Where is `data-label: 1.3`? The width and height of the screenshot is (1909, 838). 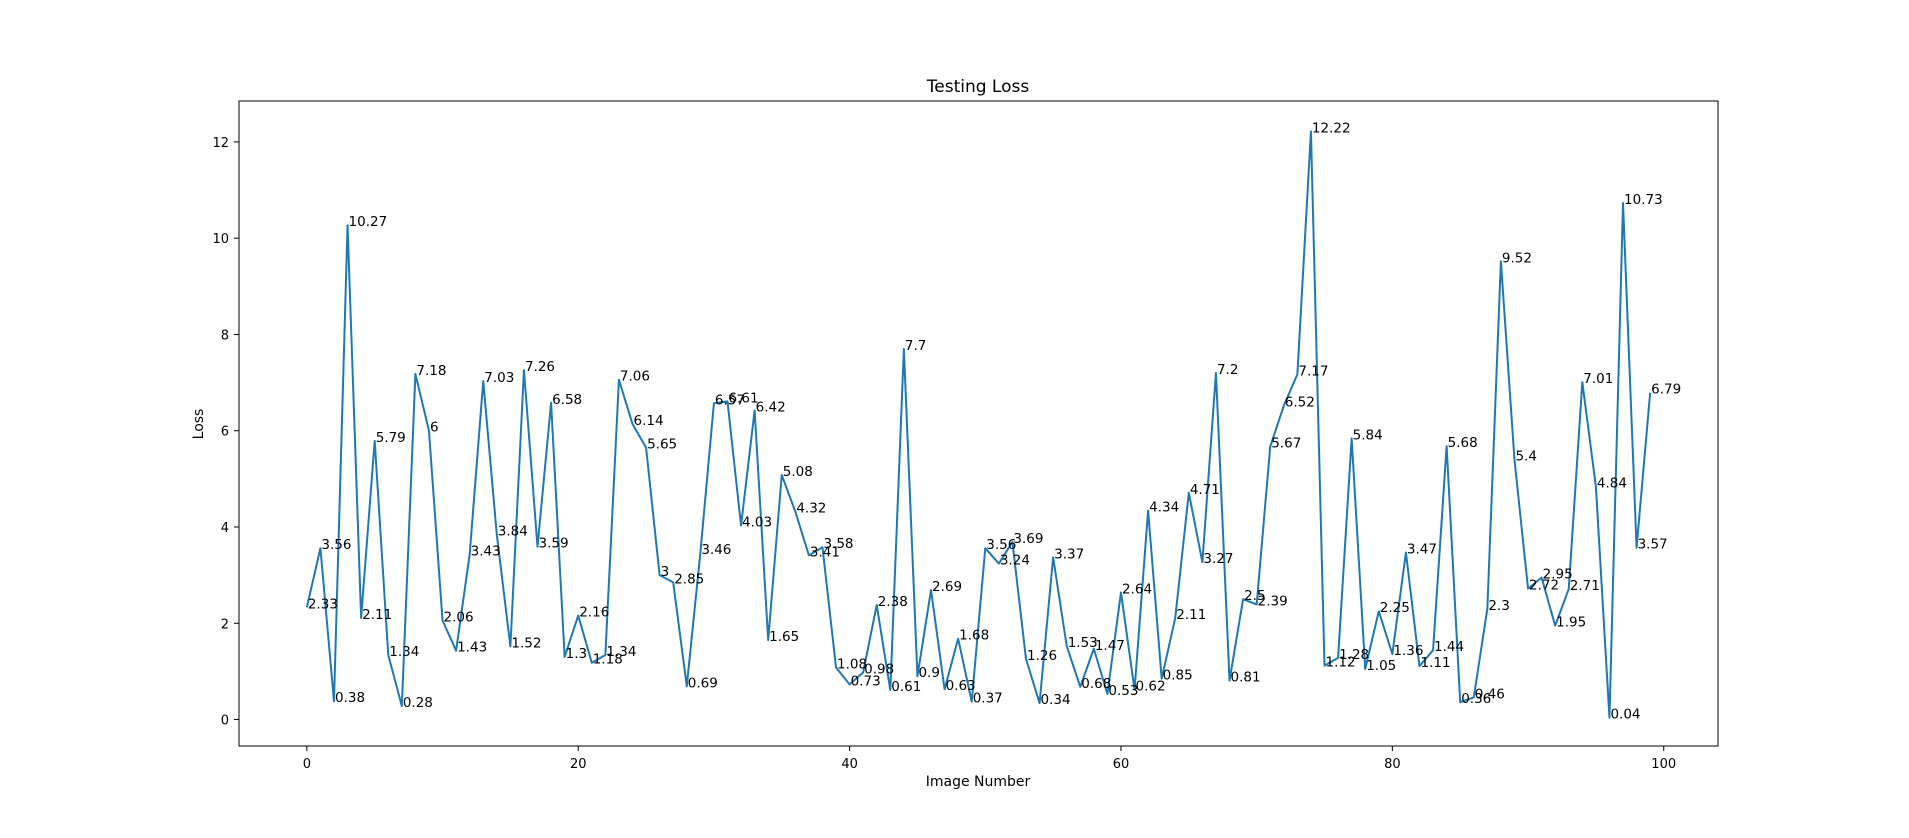
data-label: 1.3 is located at coordinates (576, 654).